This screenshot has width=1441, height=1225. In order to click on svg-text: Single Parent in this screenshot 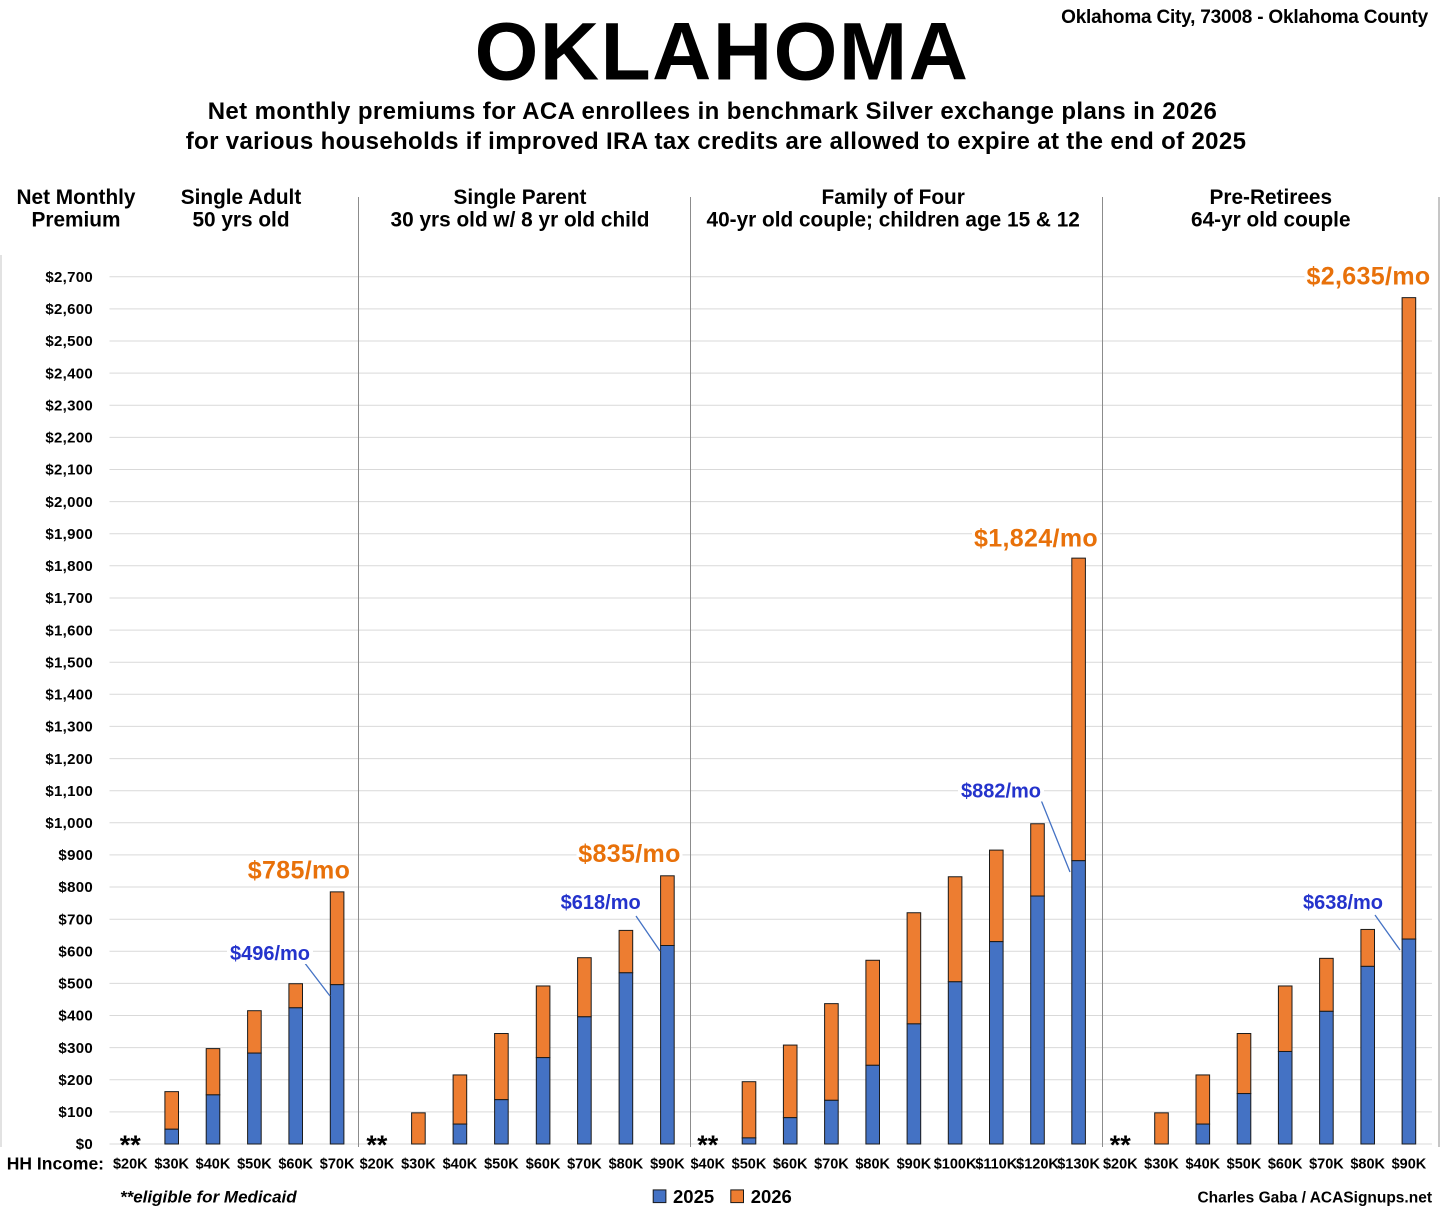, I will do `click(520, 197)`.